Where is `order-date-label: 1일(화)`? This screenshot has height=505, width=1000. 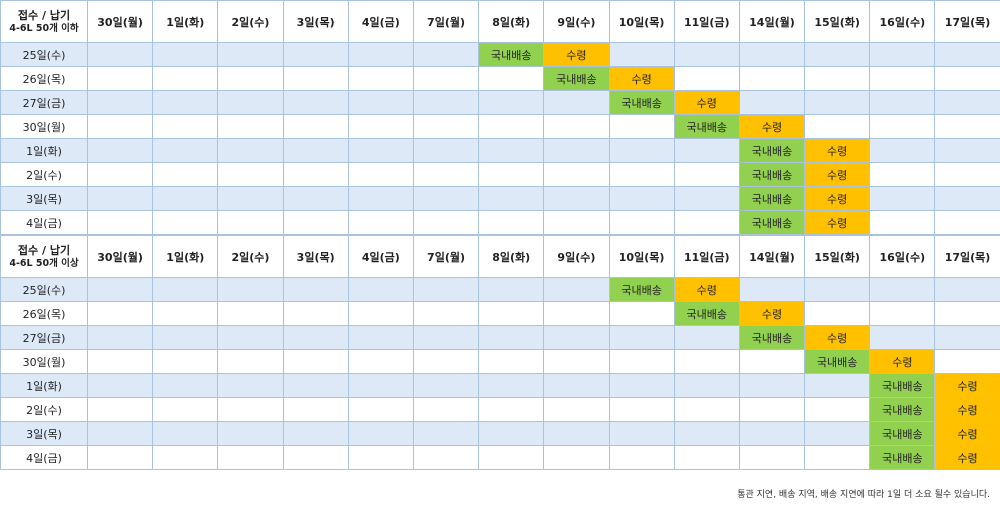
order-date-label: 1일(화) is located at coordinates (44, 385).